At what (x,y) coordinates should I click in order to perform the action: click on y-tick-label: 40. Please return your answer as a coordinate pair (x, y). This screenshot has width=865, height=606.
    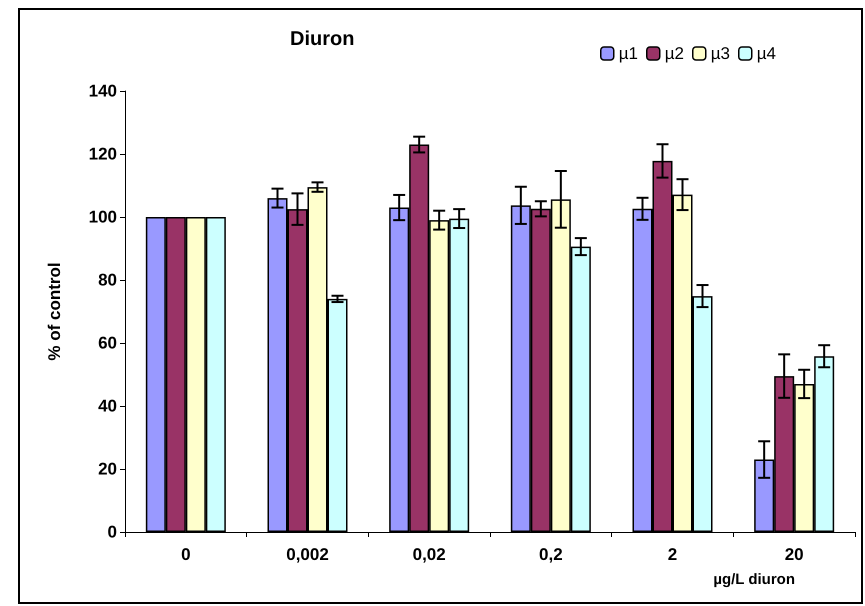
    Looking at the image, I should click on (107, 406).